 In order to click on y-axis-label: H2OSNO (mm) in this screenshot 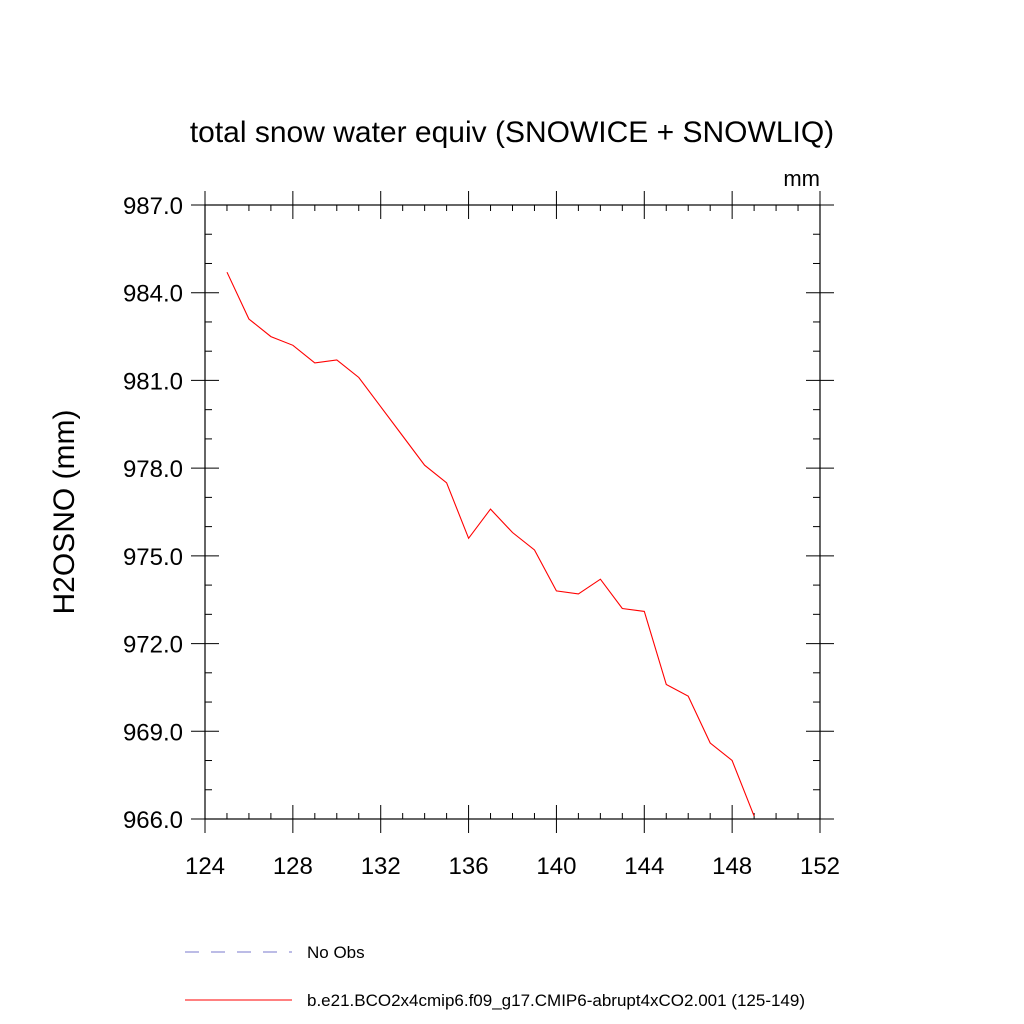, I will do `click(64, 512)`.